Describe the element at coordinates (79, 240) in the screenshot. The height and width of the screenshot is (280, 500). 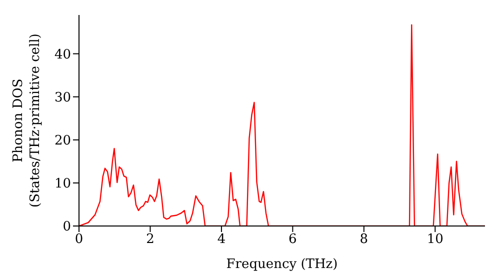
I see `x-tick-label: 0` at that location.